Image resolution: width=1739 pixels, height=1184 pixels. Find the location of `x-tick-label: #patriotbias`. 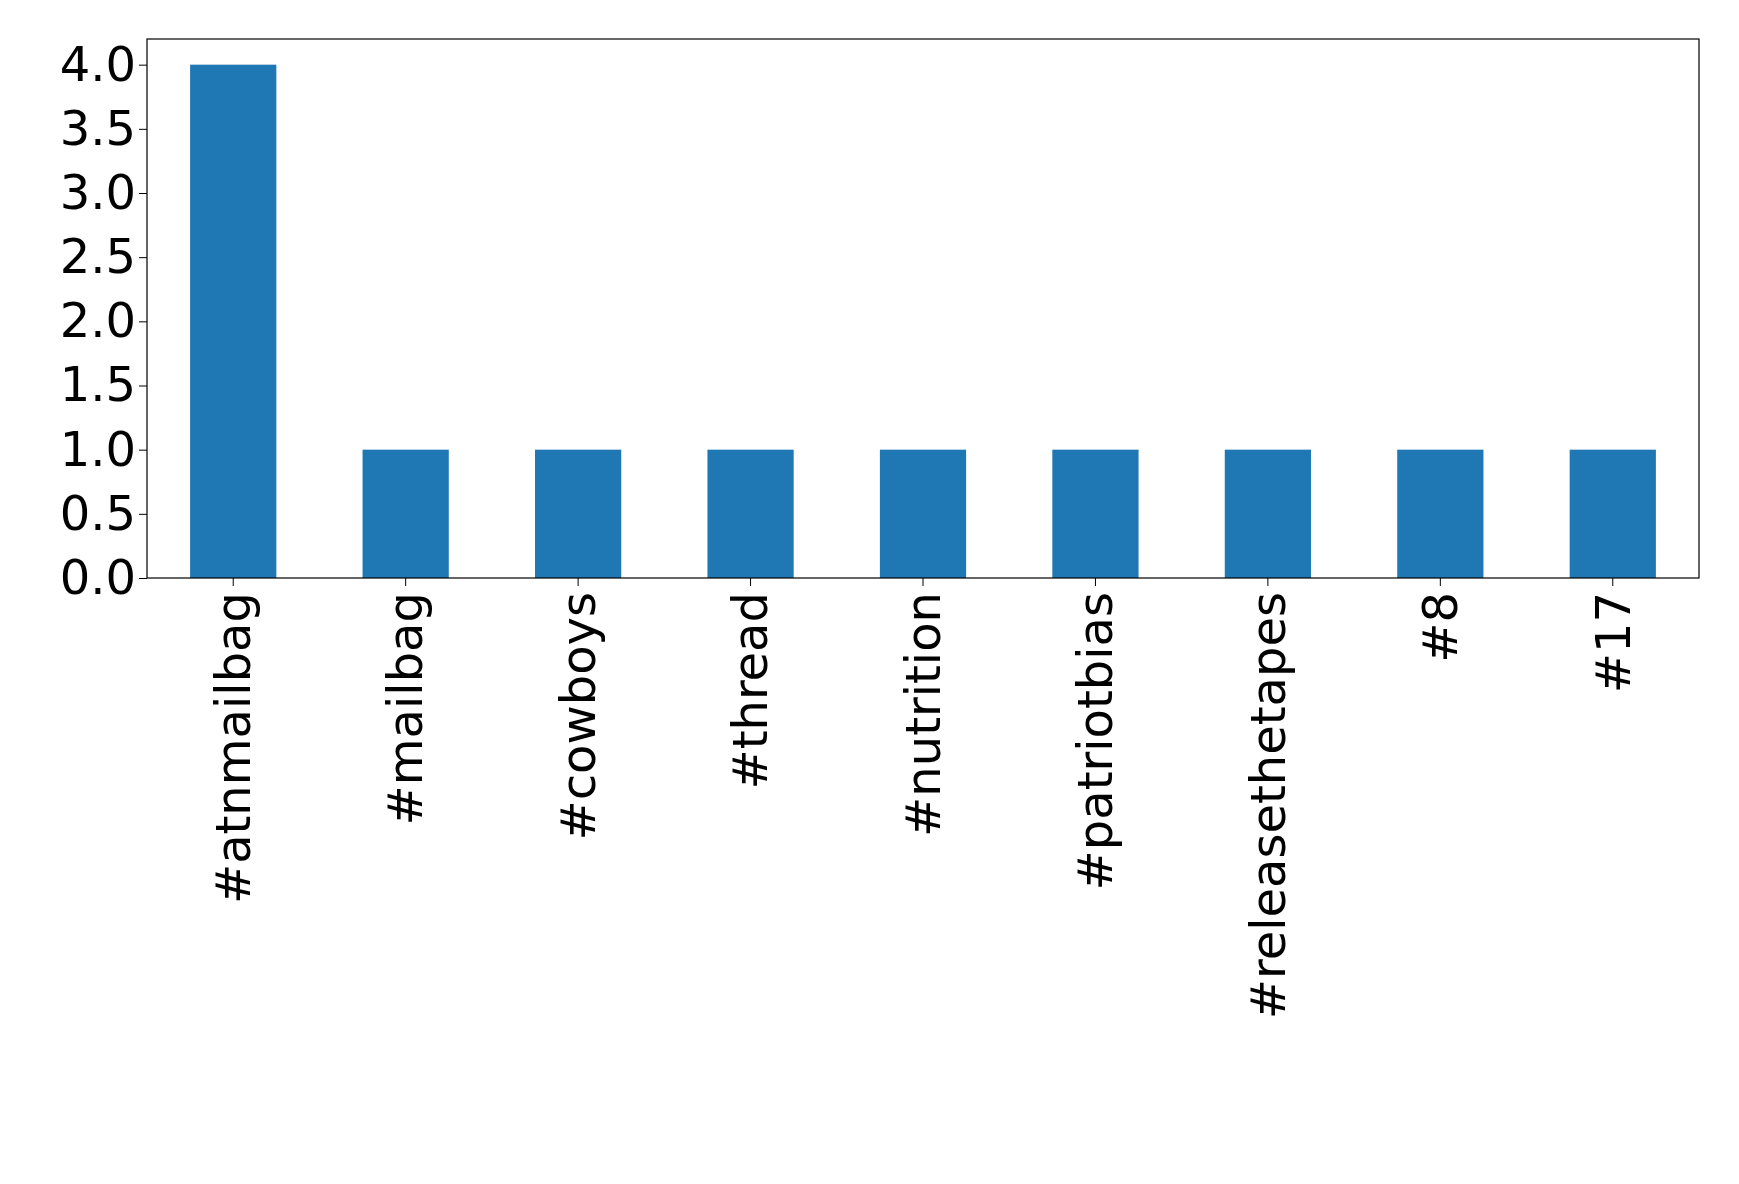

x-tick-label: #patriotbias is located at coordinates (1095, 741).